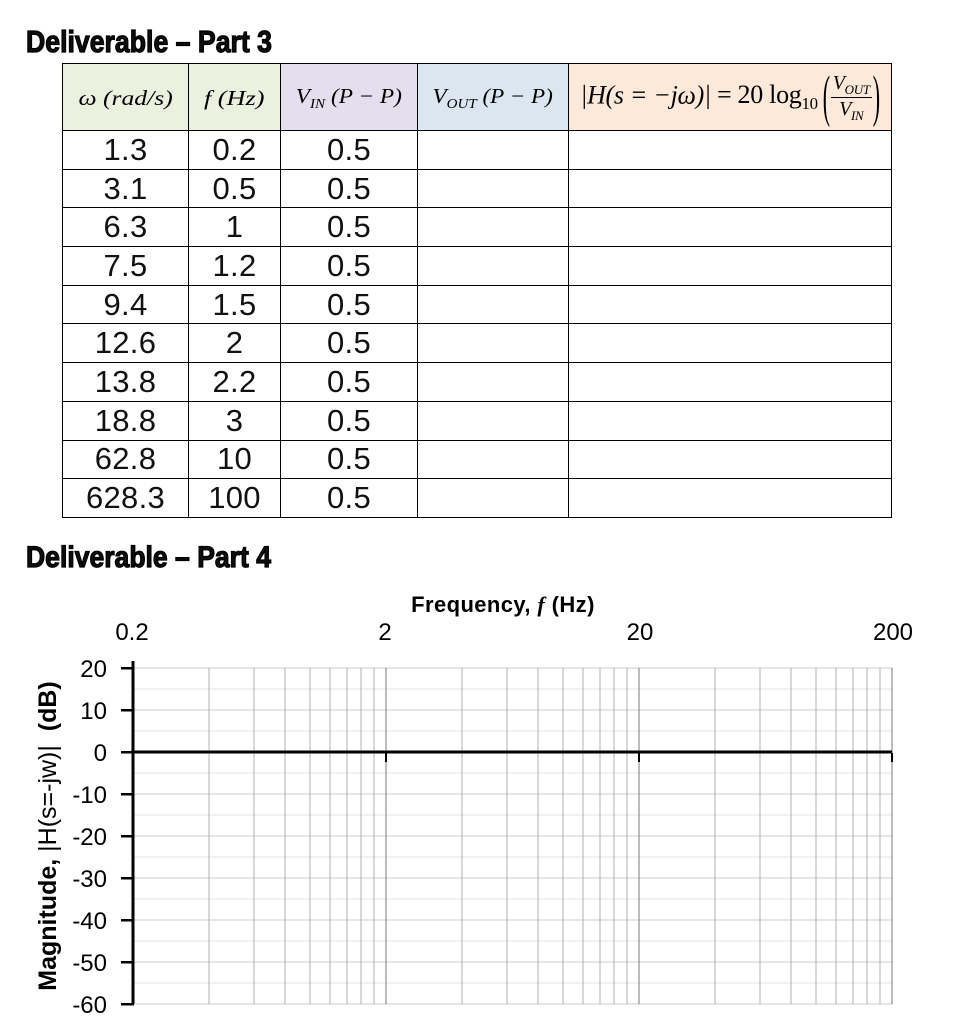 The width and height of the screenshot is (953, 1024). Describe the element at coordinates (48, 836) in the screenshot. I see `svg-text: Magnitude, |H(s=-jw)| (dB)` at that location.